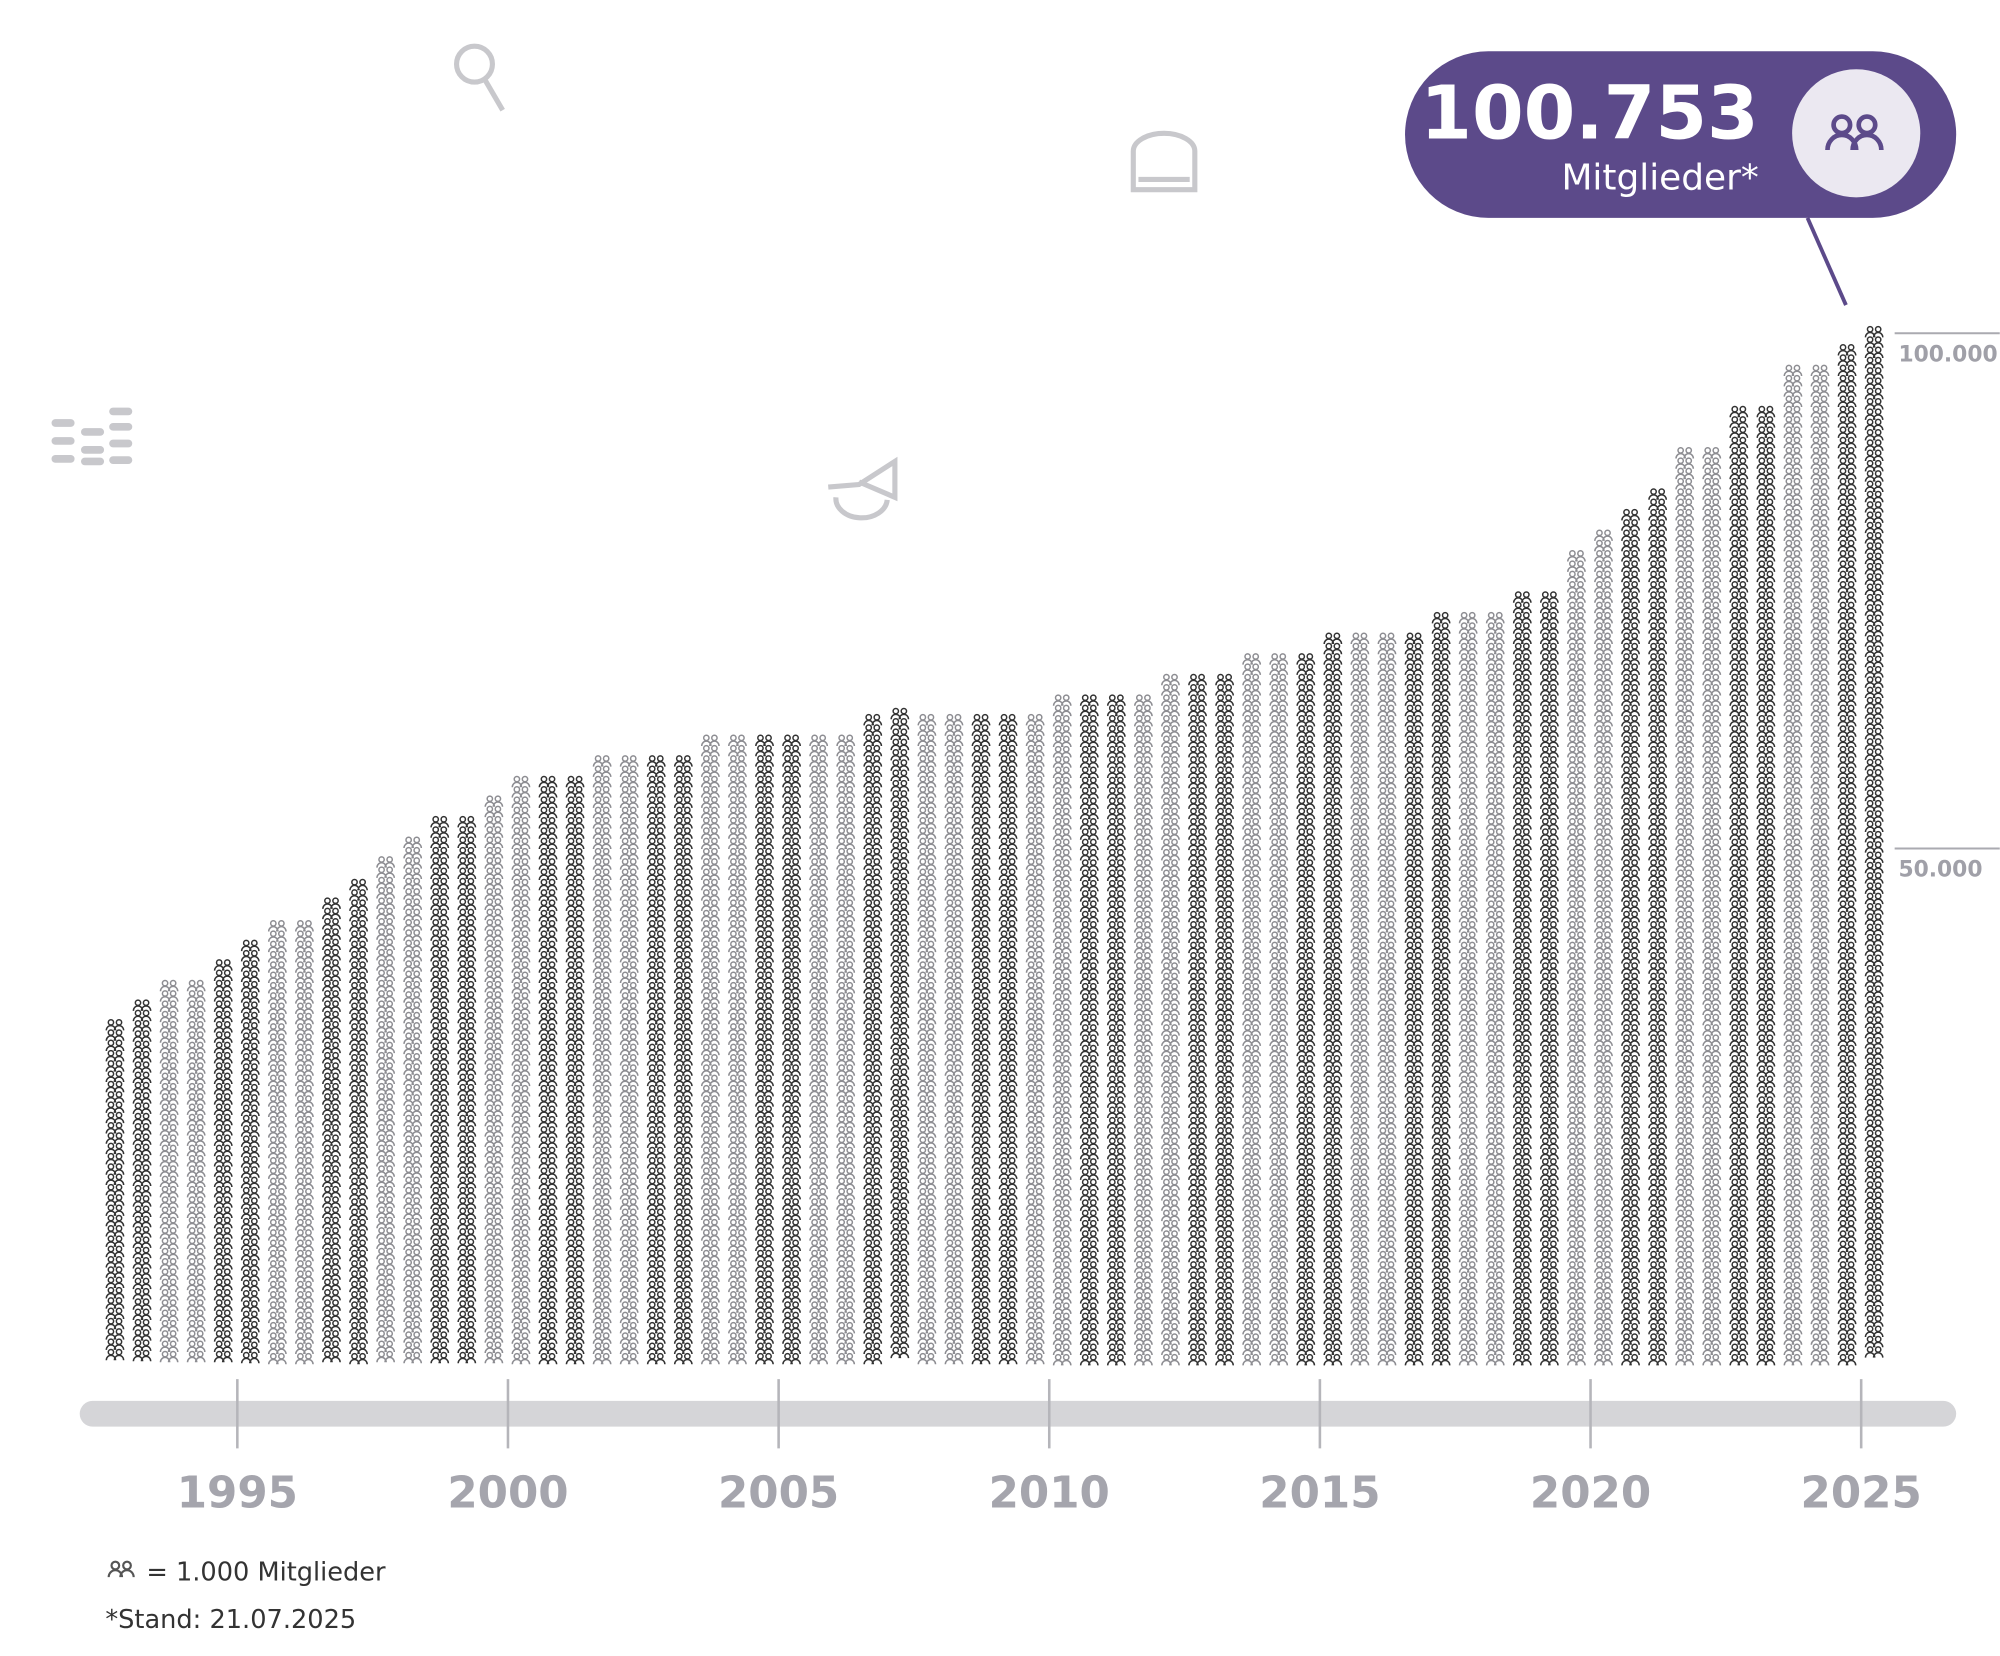  Describe the element at coordinates (507, 1493) in the screenshot. I see `x-tick-label: 2000` at that location.